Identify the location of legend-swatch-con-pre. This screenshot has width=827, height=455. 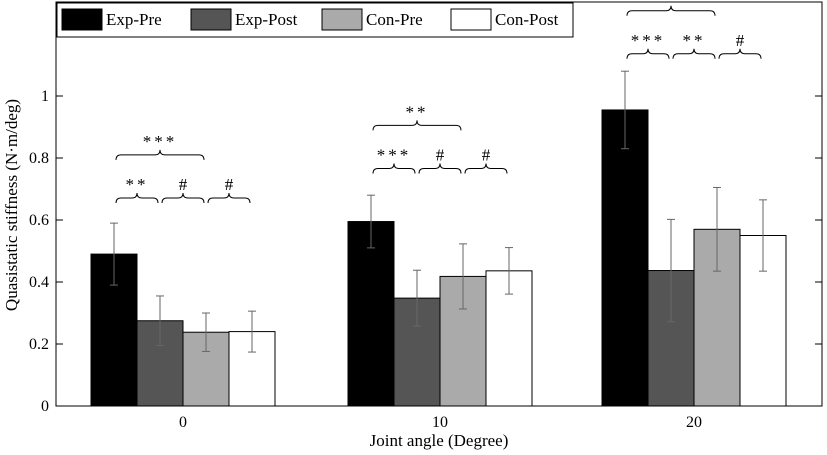
(342, 19).